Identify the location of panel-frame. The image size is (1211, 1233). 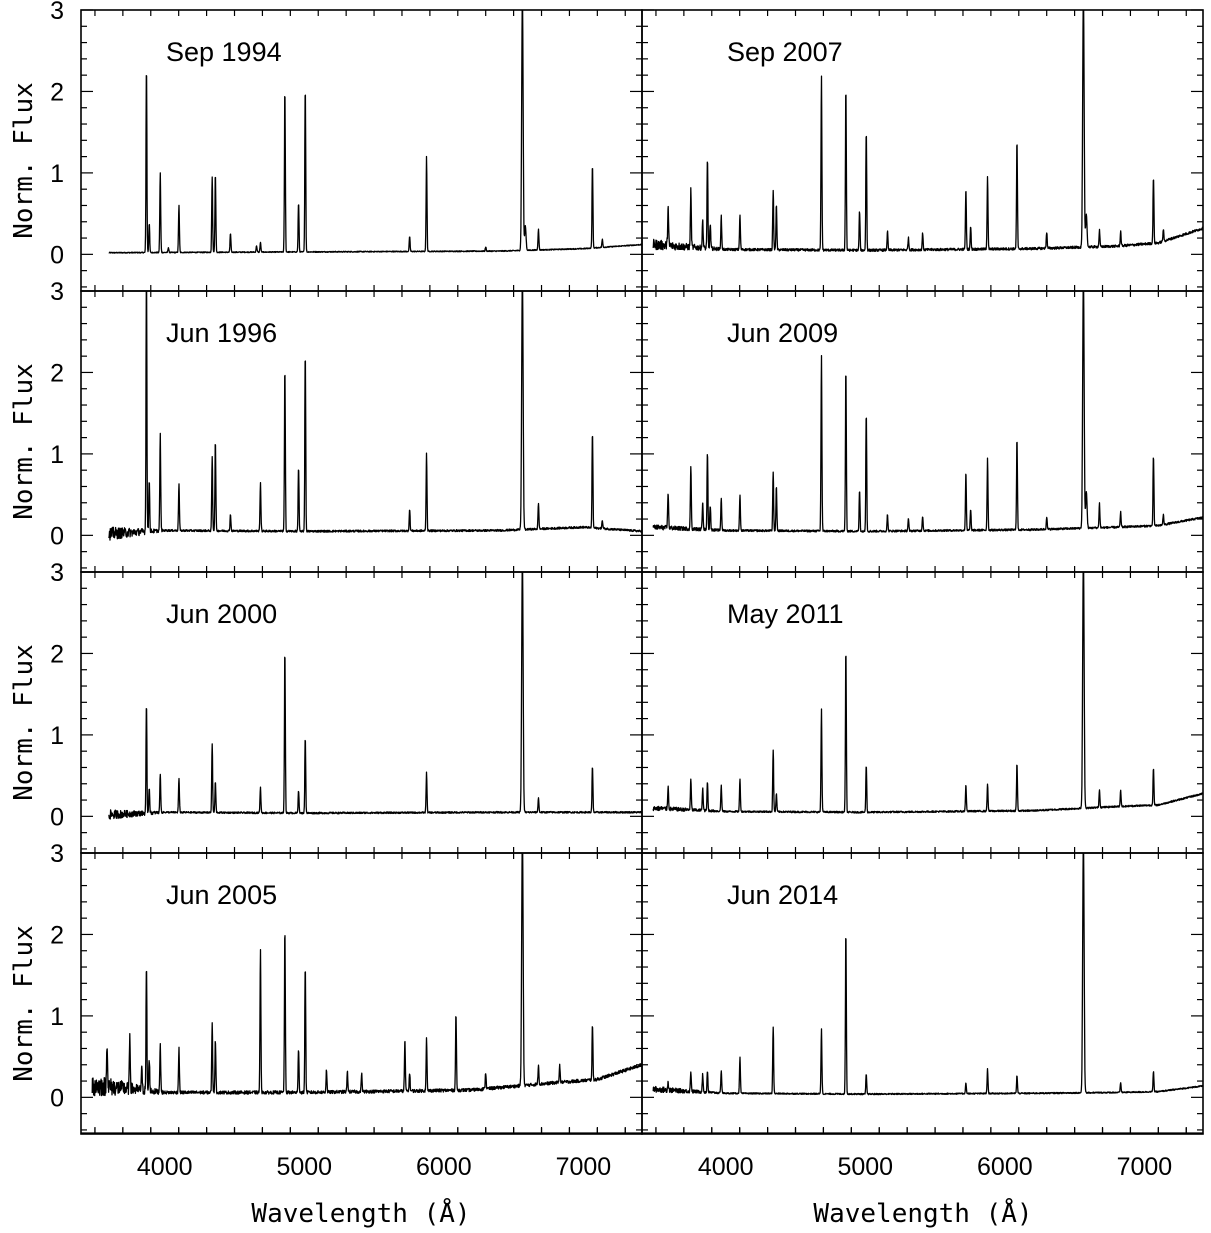
(922, 993).